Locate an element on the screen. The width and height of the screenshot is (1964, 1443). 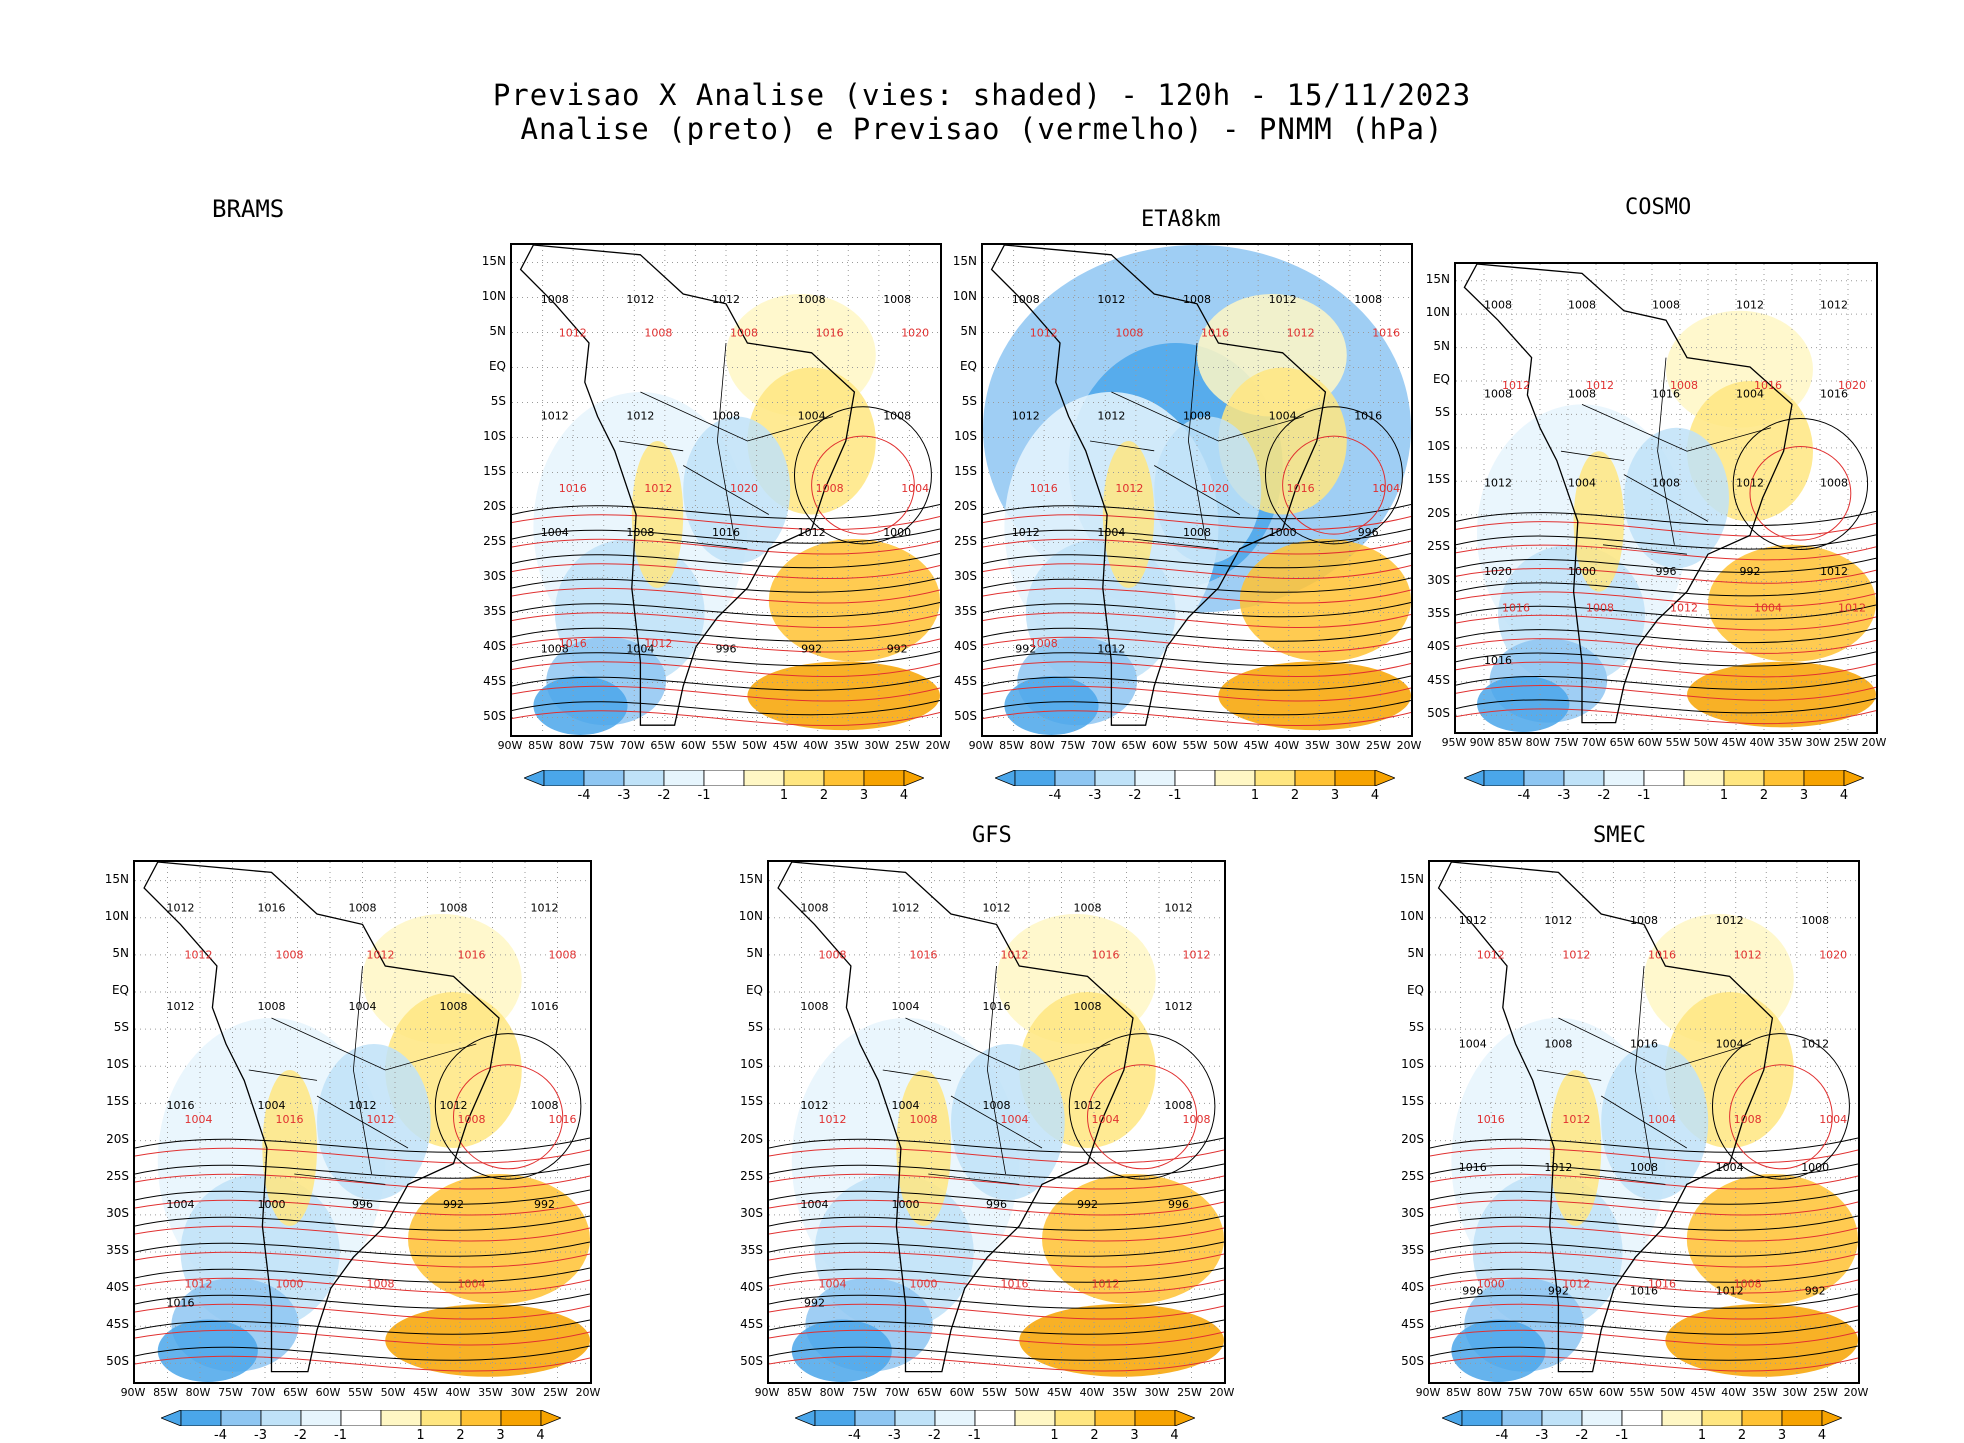
lat-tick-label: 15S is located at coordinates (117, 1101).